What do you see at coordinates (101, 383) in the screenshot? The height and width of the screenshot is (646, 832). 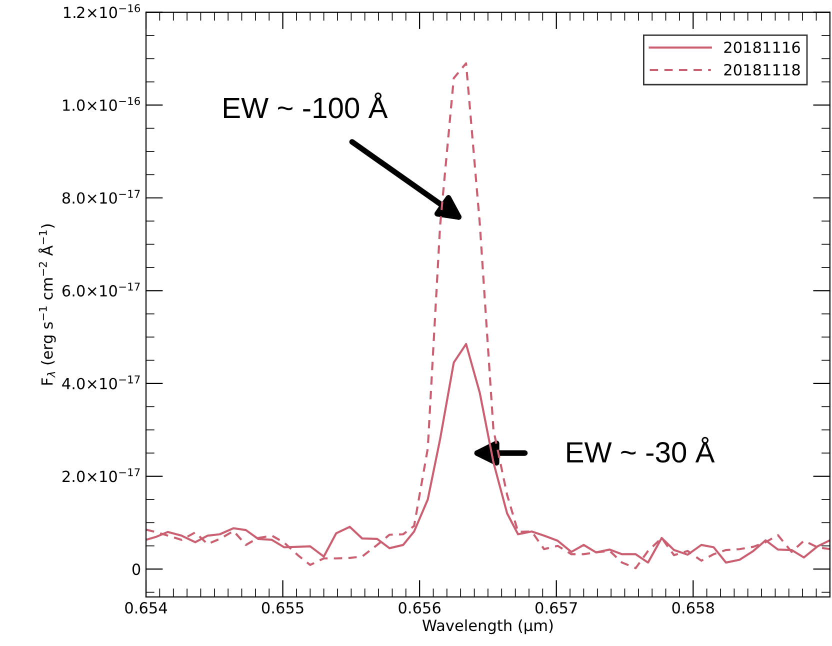 I see `y-tick-label: 4.0×10$^{−17}$` at bounding box center [101, 383].